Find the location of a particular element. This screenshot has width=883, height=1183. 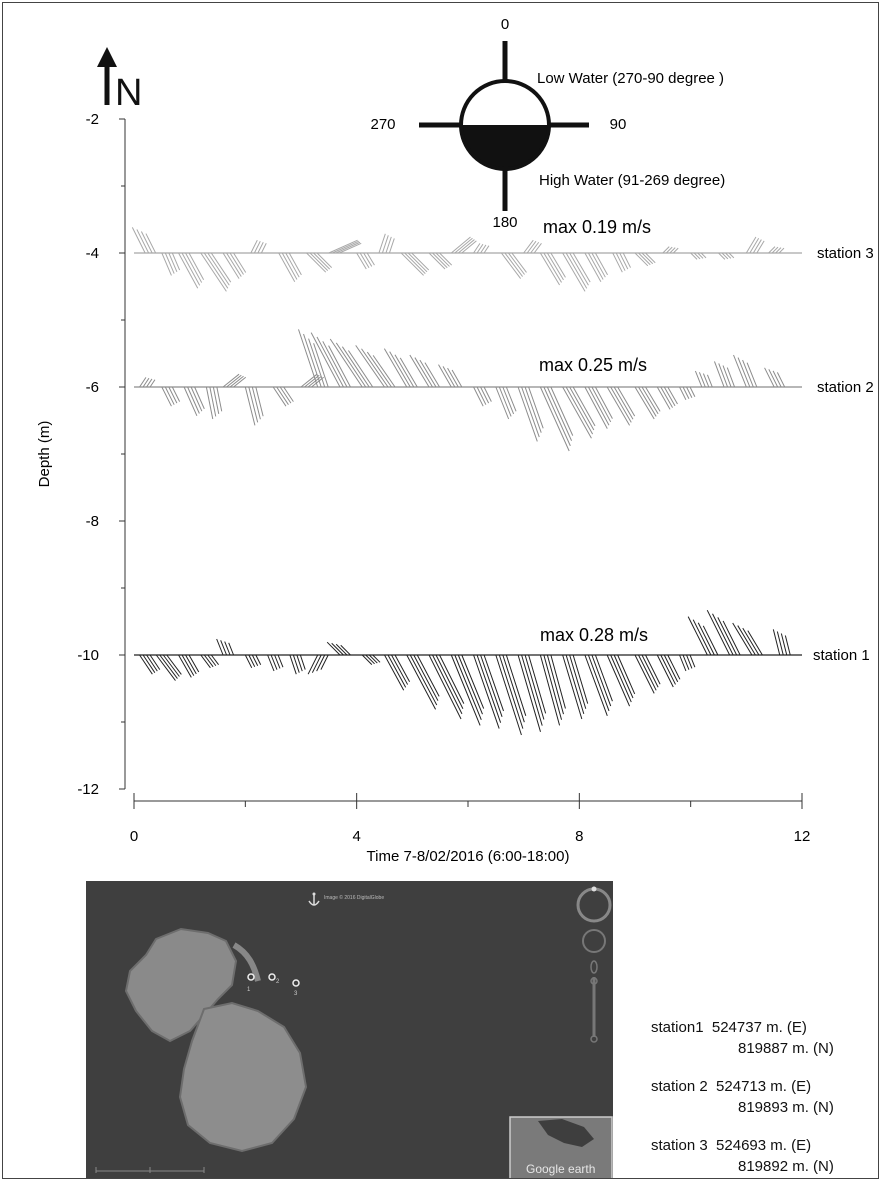

y-axis: -2 -4 -6 -8 -10 -12 is located at coordinates (101, 454).